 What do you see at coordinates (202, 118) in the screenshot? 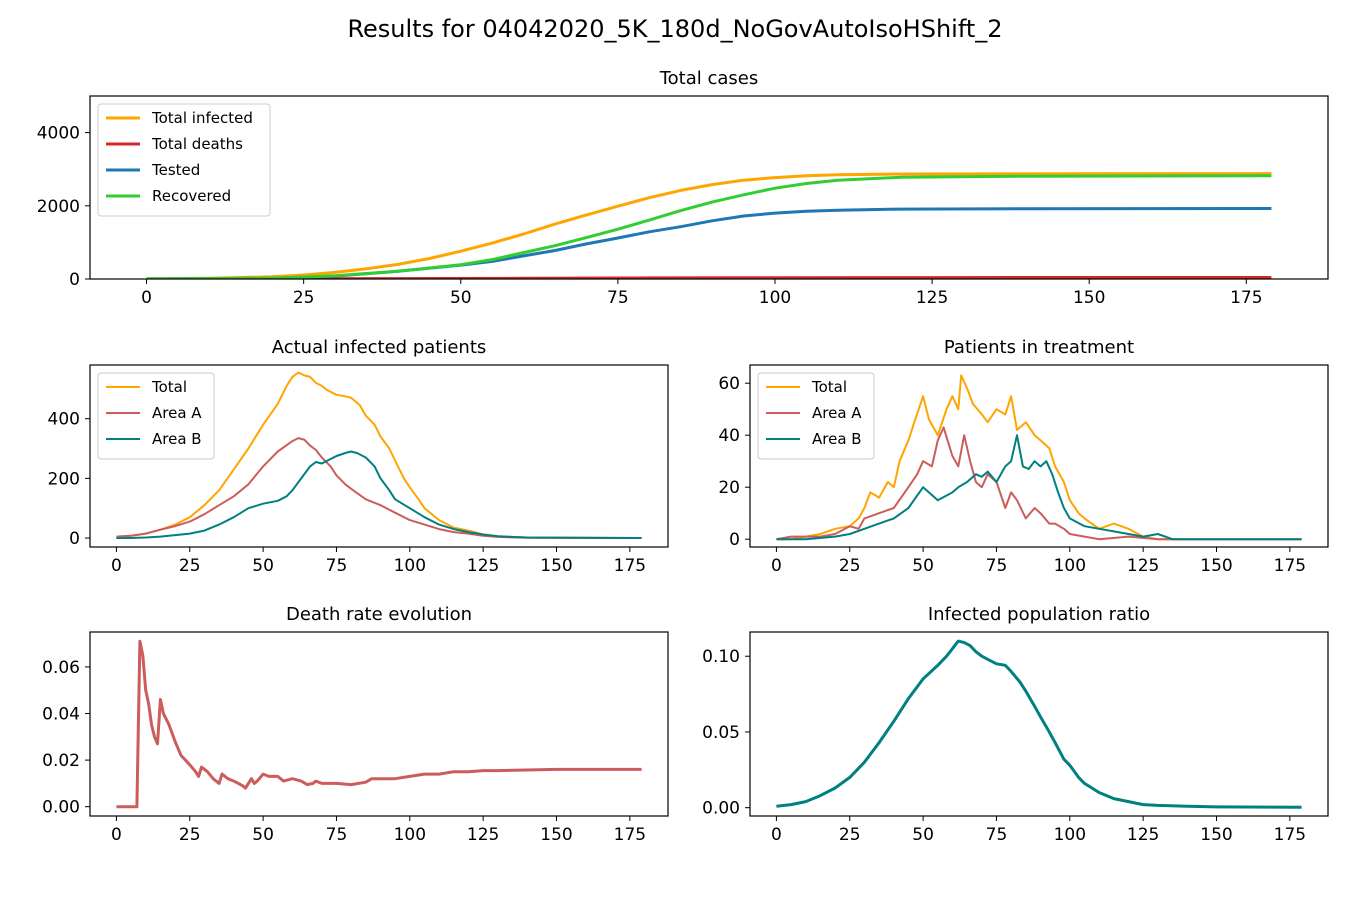
I see `total-cases-legend-label: Total infected` at bounding box center [202, 118].